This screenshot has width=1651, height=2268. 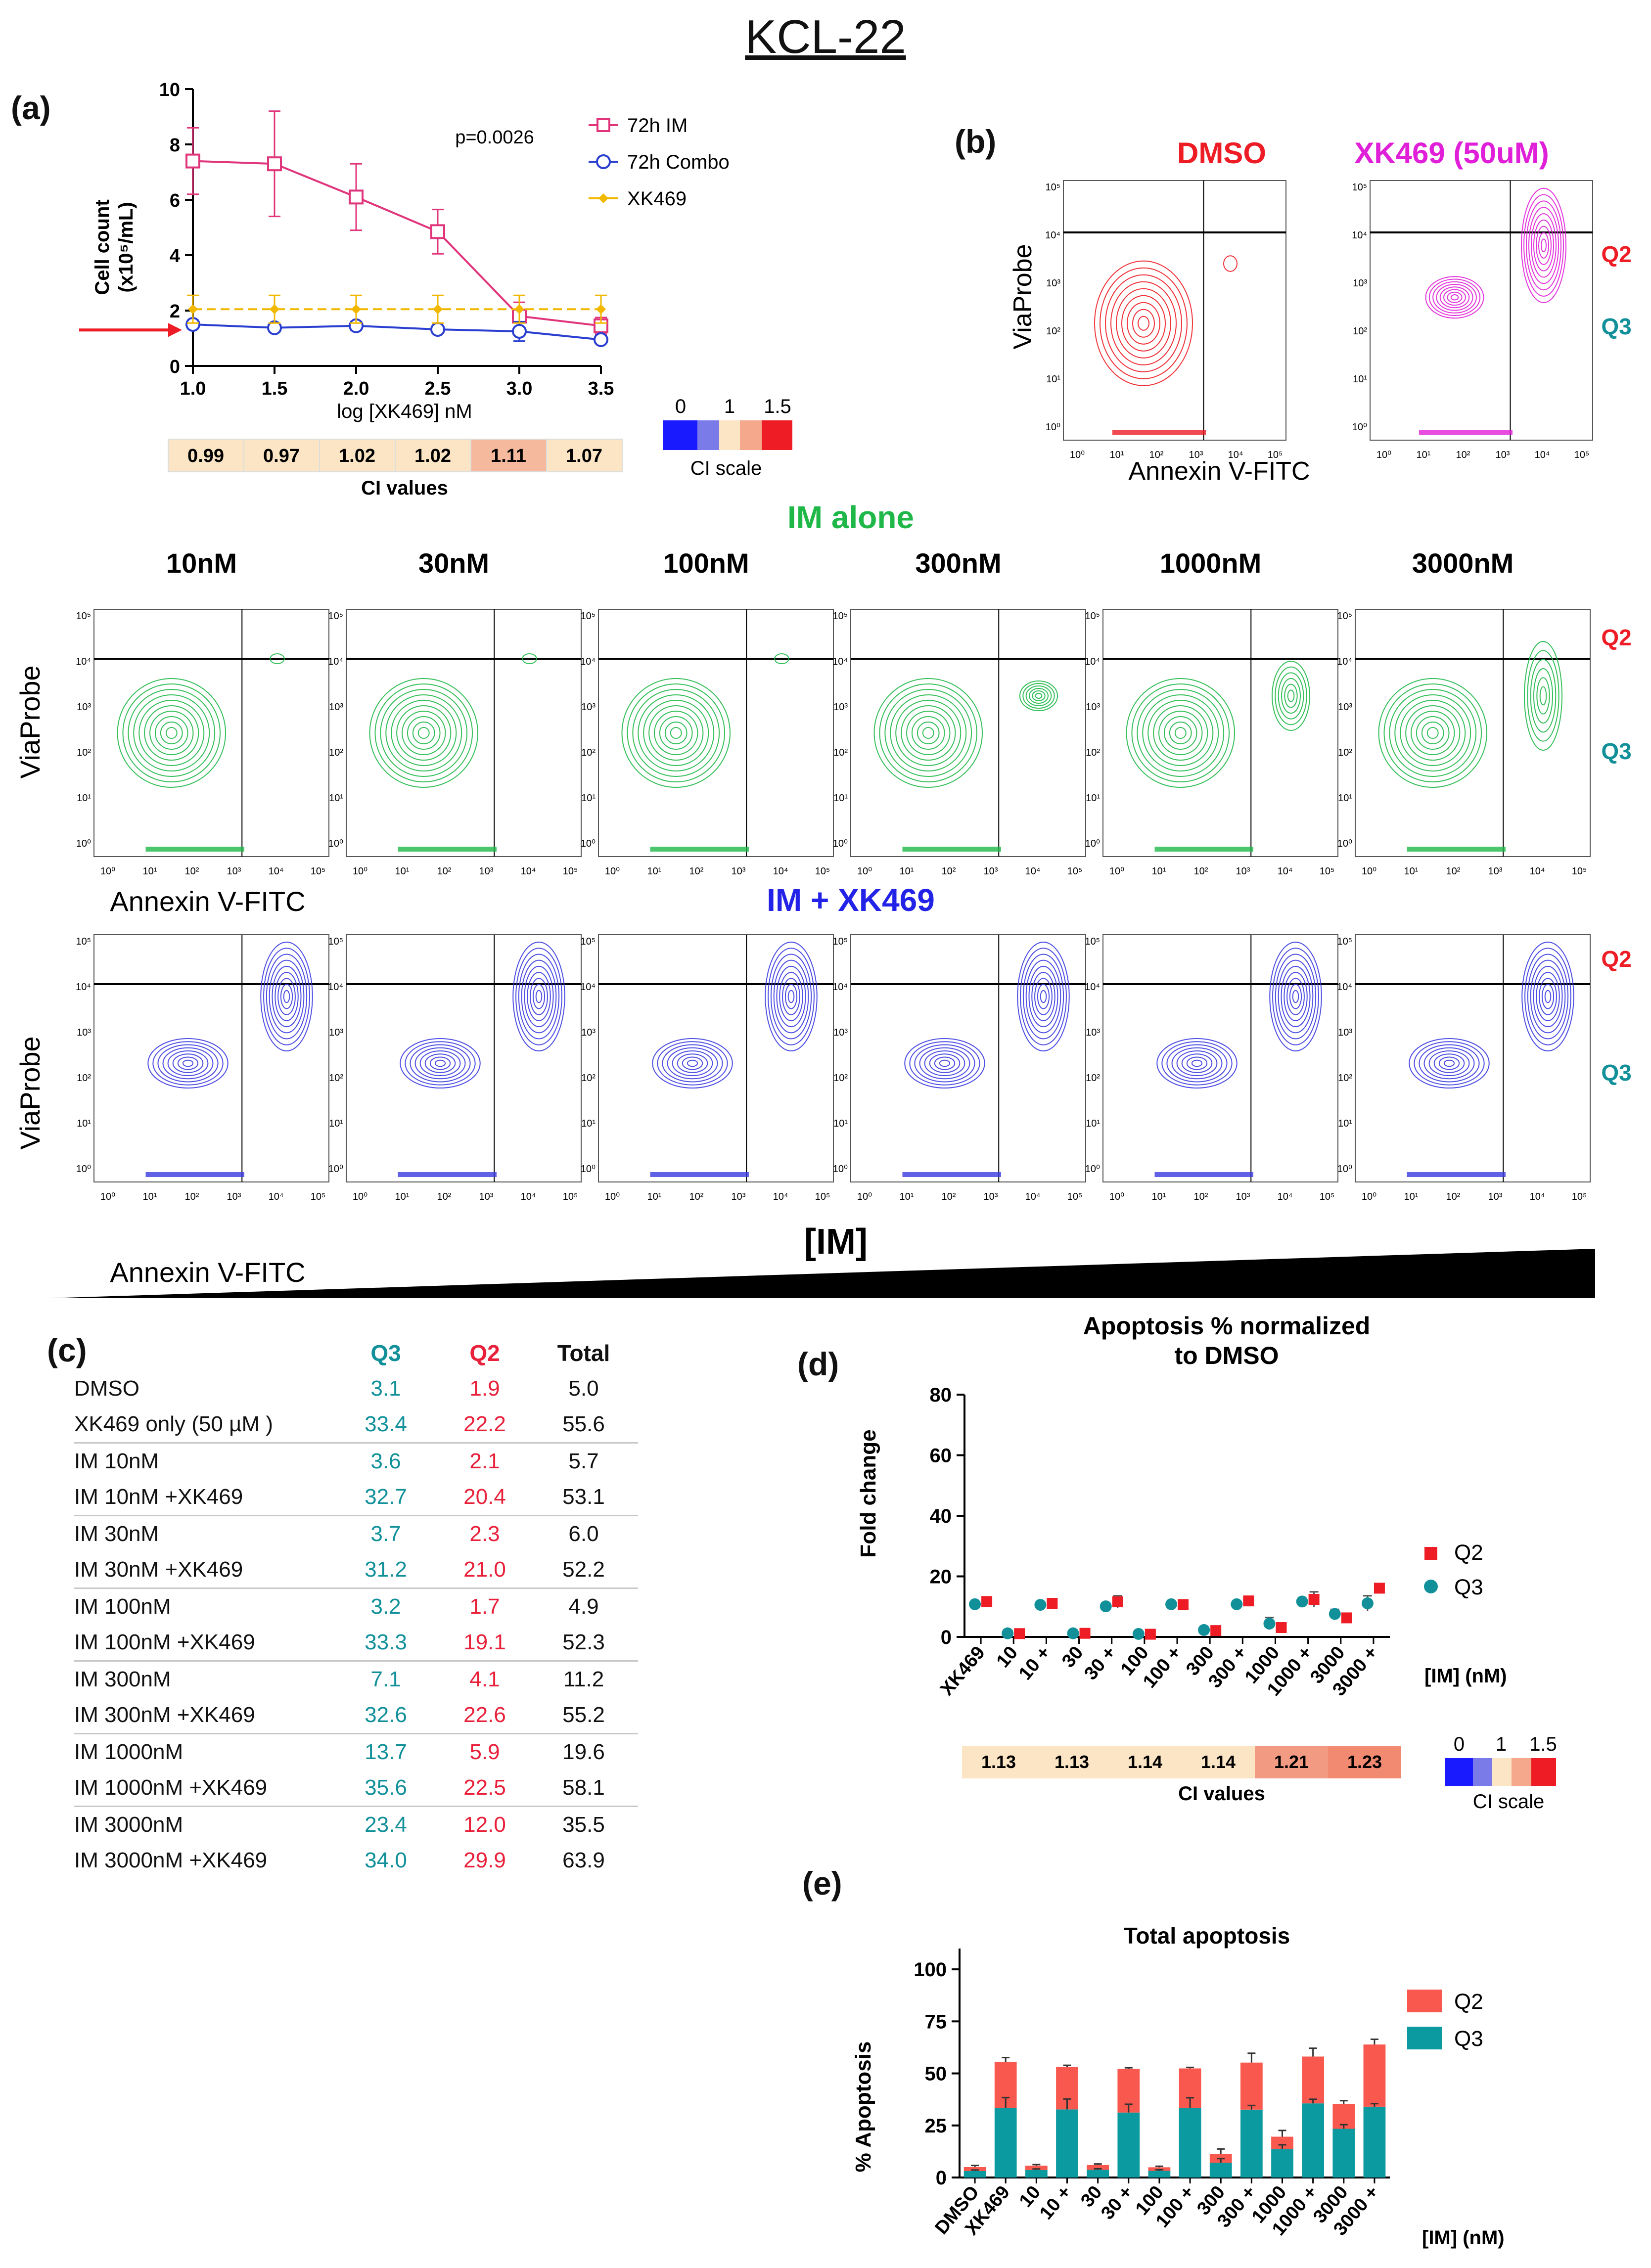 I want to click on row2-q3-label: Q3, so click(x=1616, y=1073).